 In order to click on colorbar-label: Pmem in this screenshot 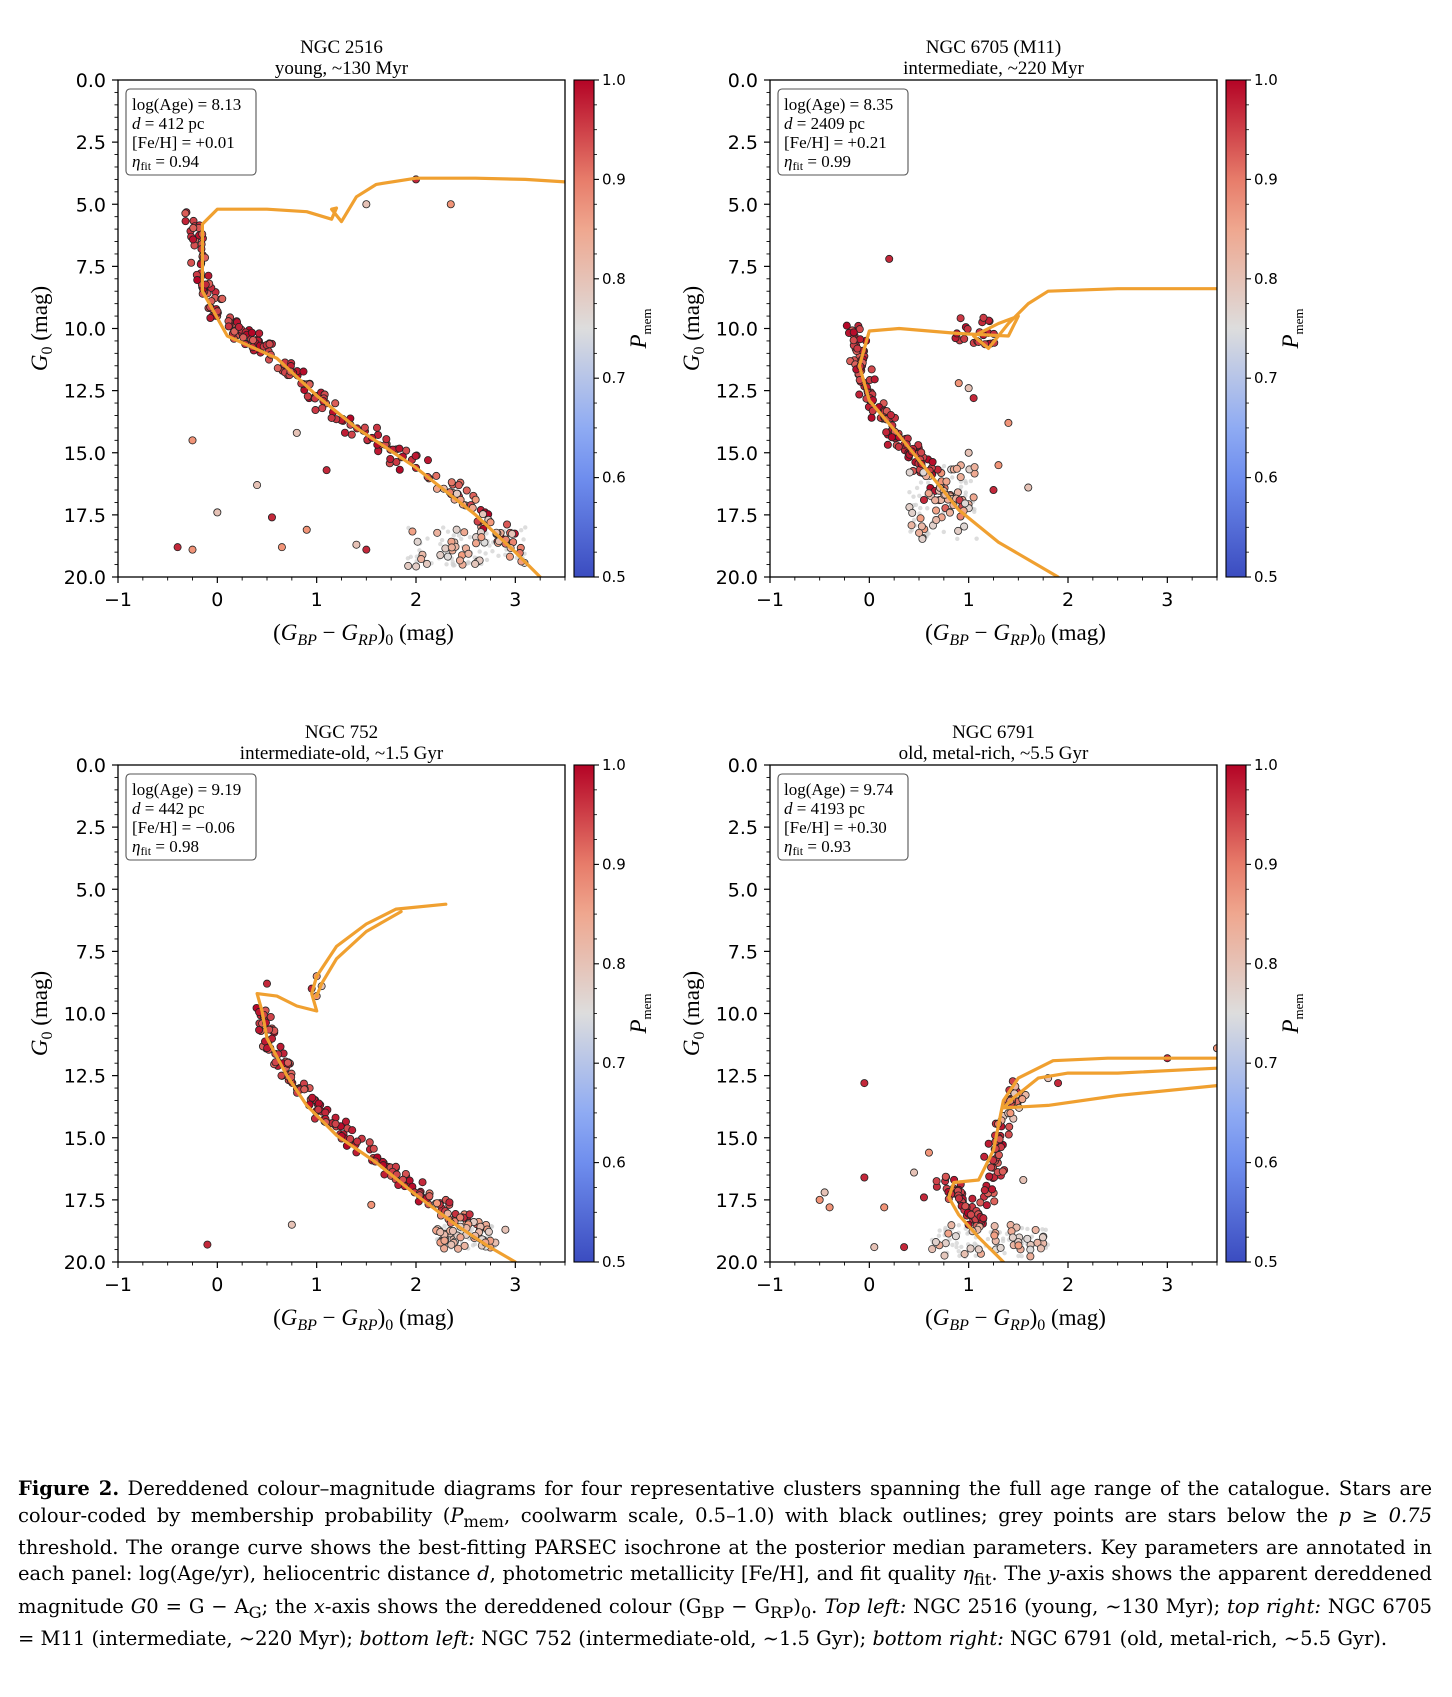, I will do `click(640, 1013)`.